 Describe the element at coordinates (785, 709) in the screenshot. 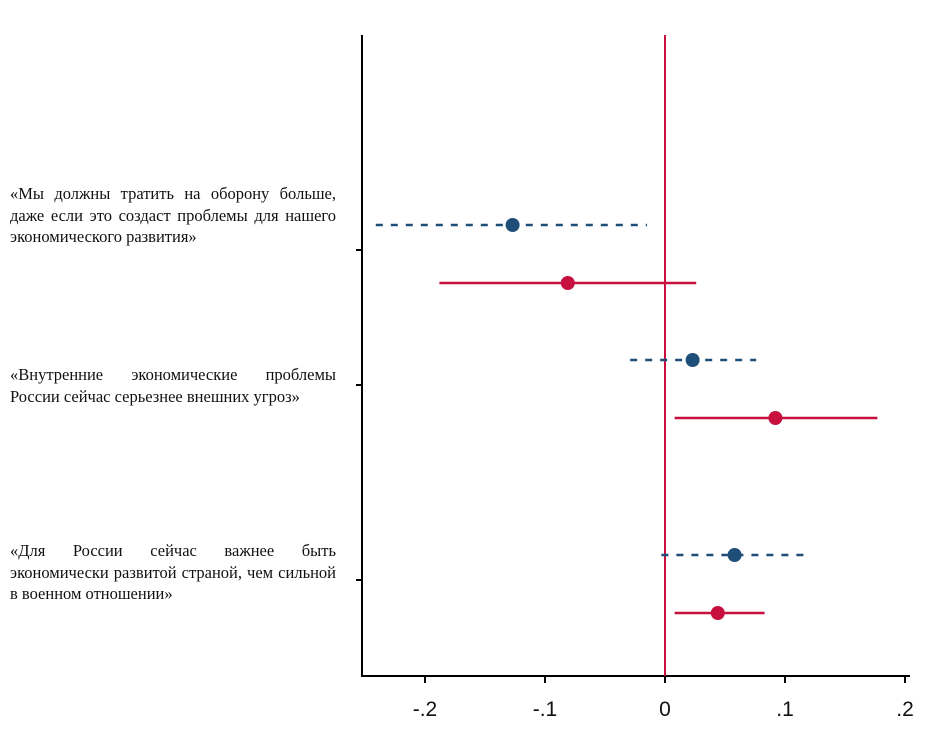

I see `x-tick-label-3: .1` at that location.